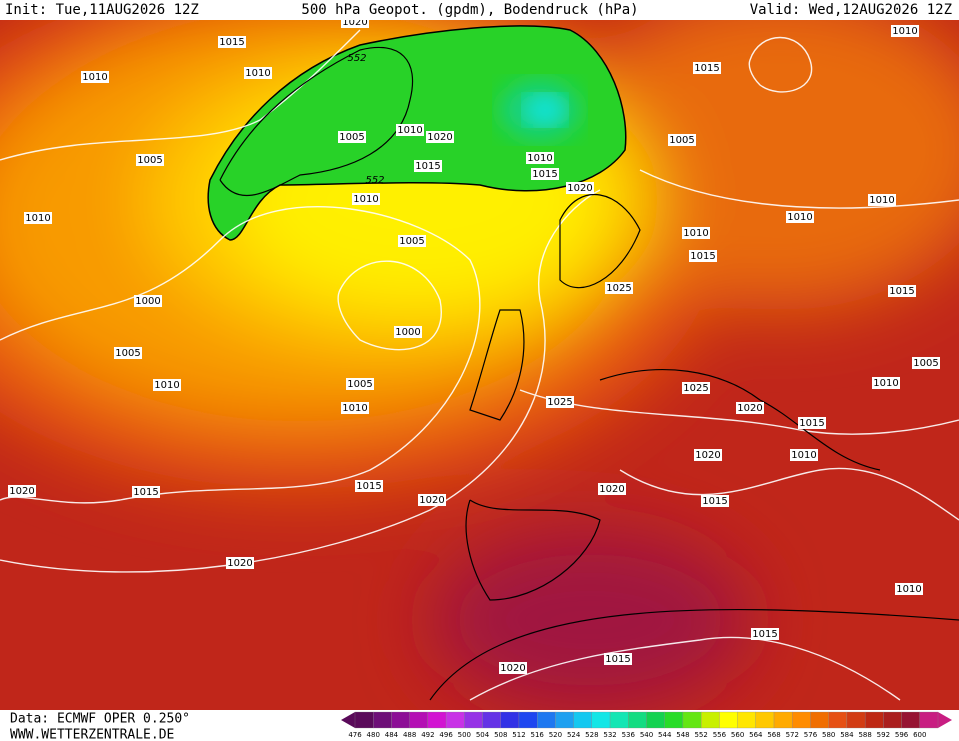  Describe the element at coordinates (555, 735) in the screenshot. I see `legend-value: 520` at that location.